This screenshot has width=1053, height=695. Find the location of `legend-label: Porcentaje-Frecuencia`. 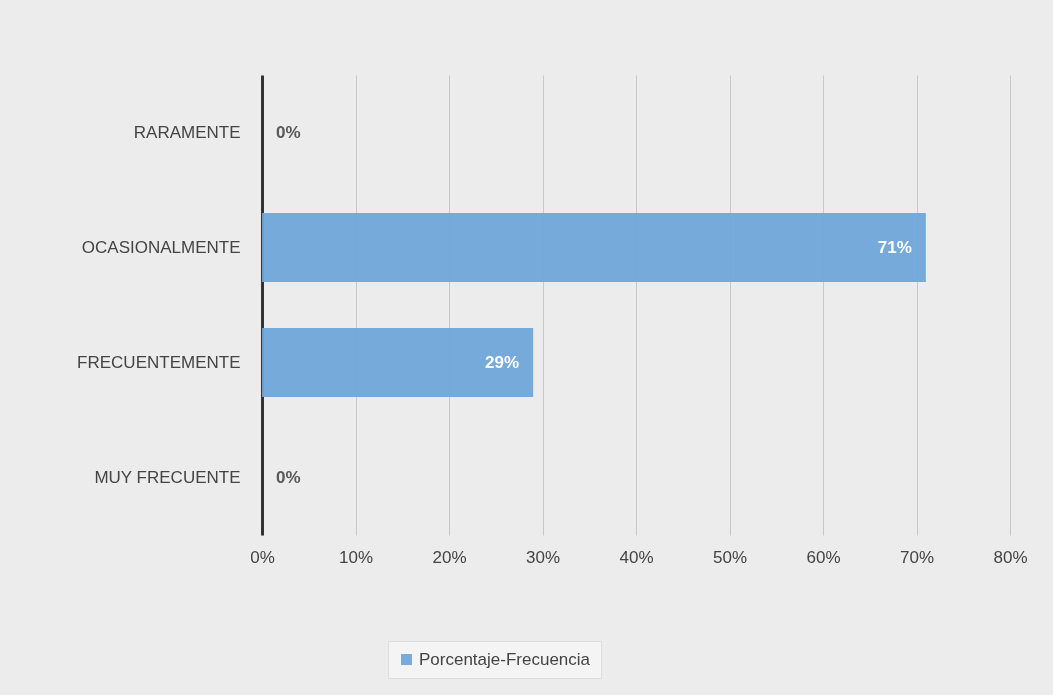

legend-label: Porcentaje-Frecuencia is located at coordinates (505, 659).